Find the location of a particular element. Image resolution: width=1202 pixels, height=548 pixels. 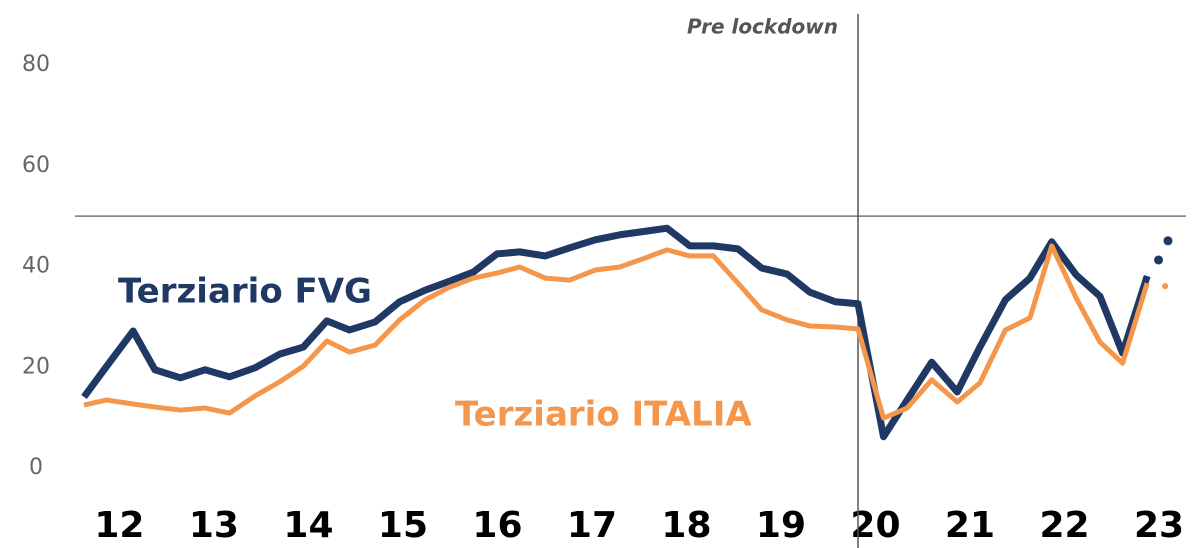

x-tick-label: 18 is located at coordinates (686, 525).